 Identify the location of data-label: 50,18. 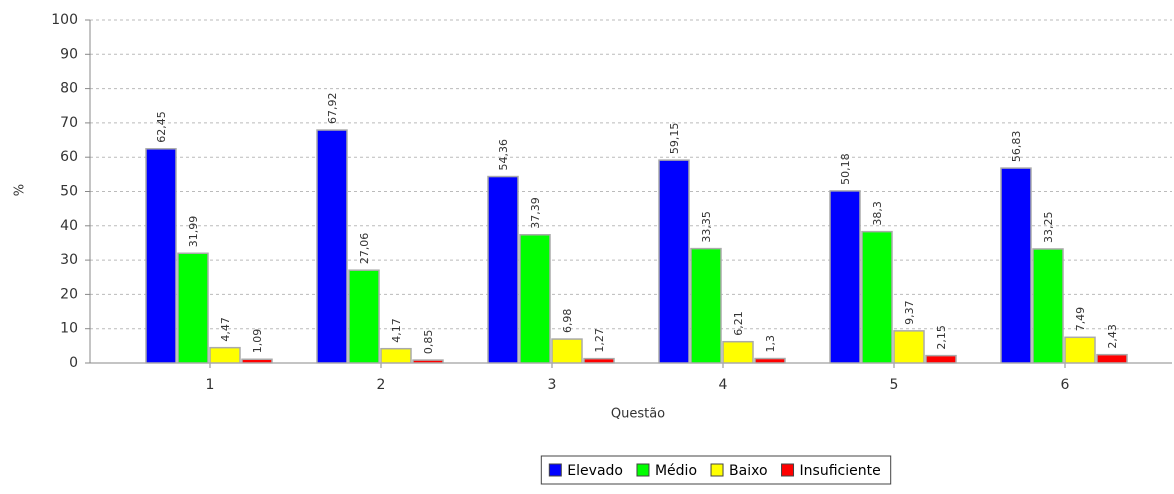
(845, 169).